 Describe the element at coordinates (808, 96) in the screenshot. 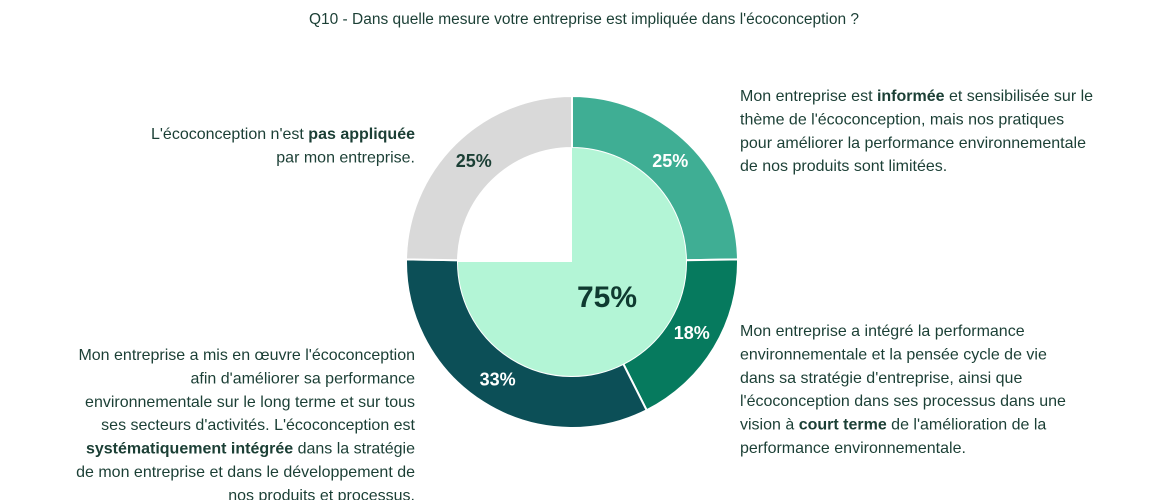

I see `annotation-text: Mon entreprise est` at that location.